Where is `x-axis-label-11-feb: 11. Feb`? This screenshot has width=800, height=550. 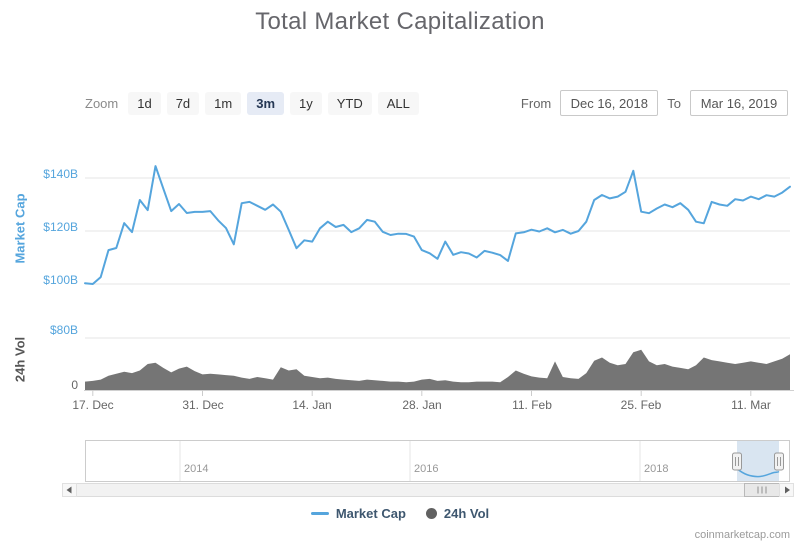 x-axis-label-11-feb: 11. Feb is located at coordinates (532, 405).